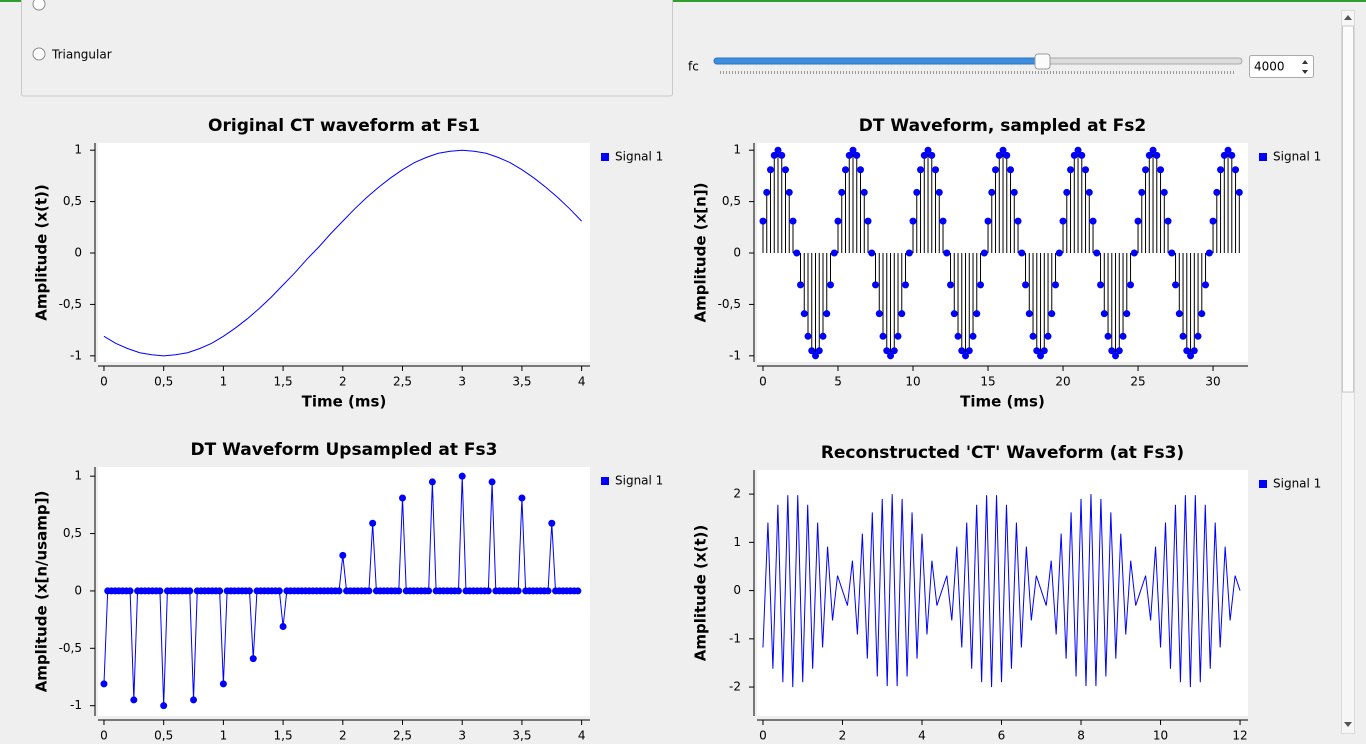 The image size is (1366, 744). What do you see at coordinates (402, 736) in the screenshot?
I see `x-tick-label: 2,5` at bounding box center [402, 736].